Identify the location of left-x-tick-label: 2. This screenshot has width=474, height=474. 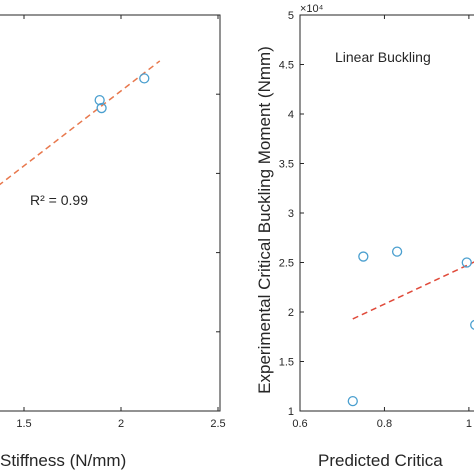
(121, 424).